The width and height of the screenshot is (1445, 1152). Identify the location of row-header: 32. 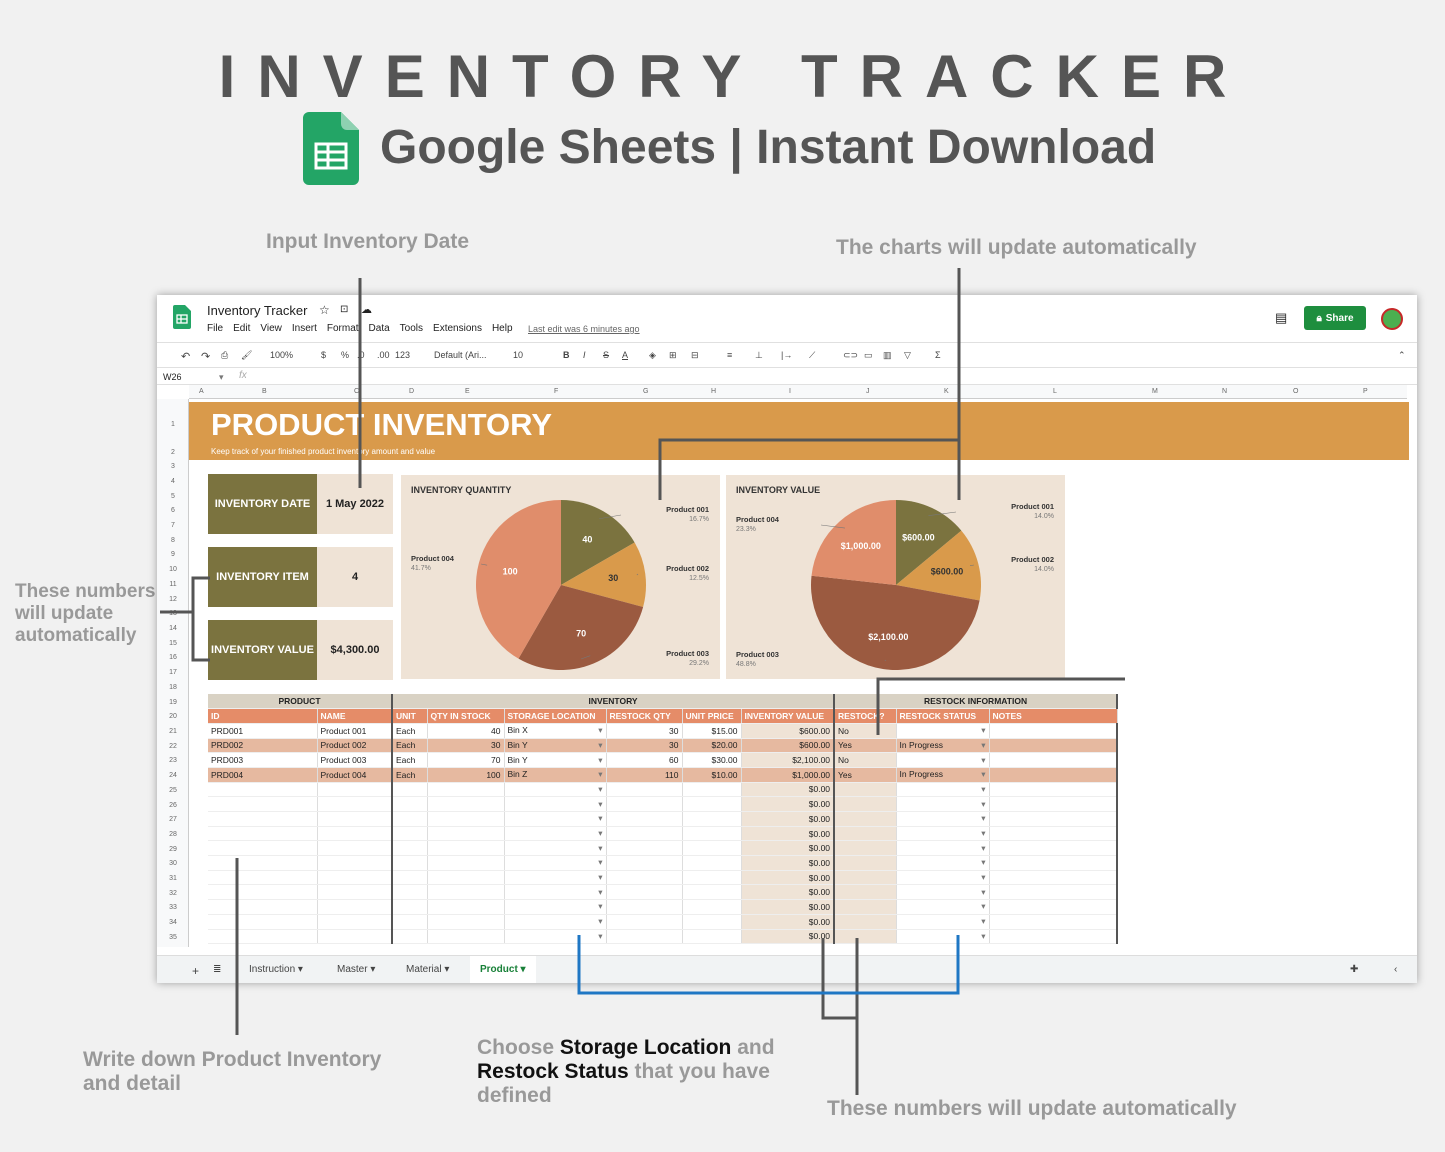
(173, 893).